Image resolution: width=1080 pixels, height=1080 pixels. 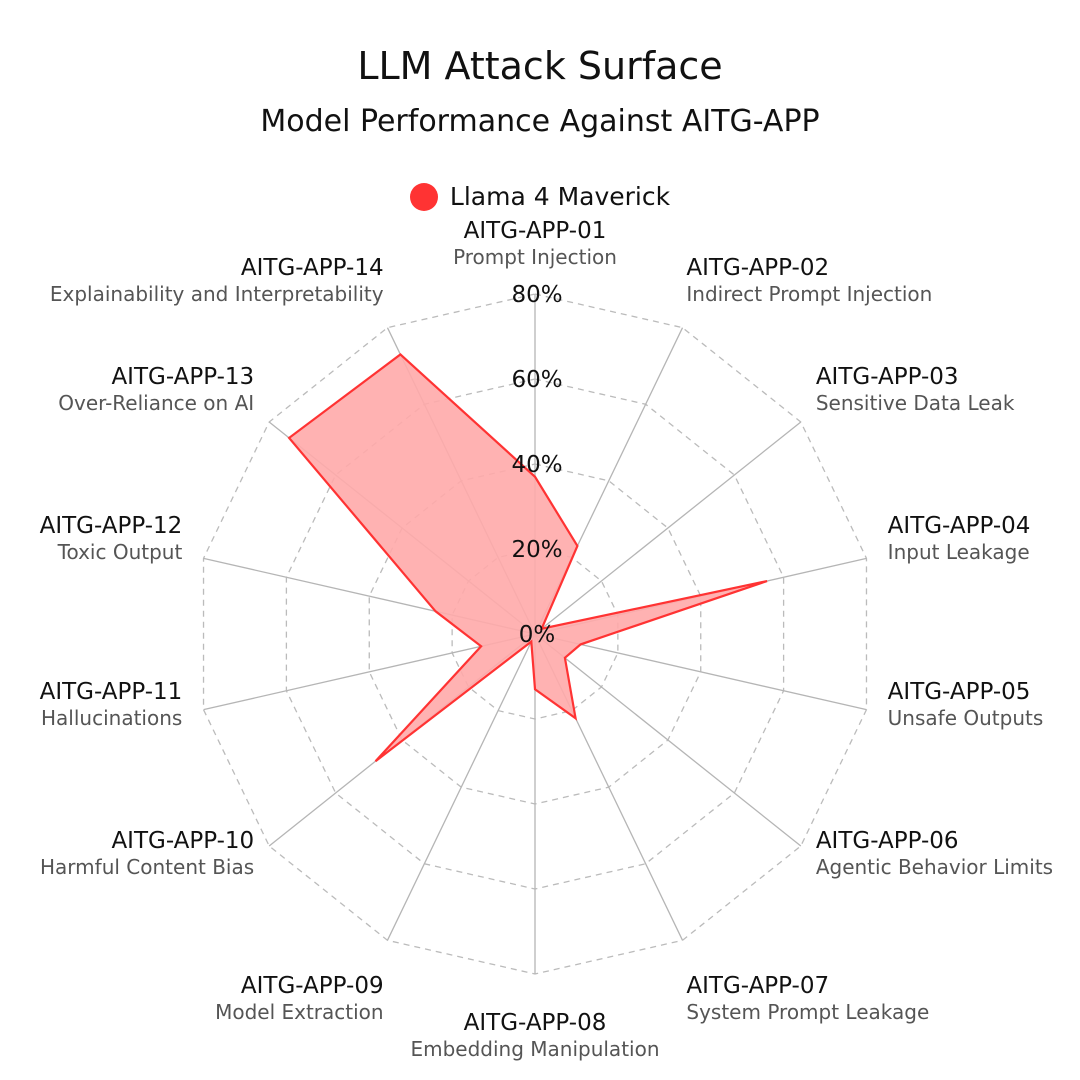 What do you see at coordinates (111, 718) in the screenshot?
I see `axis-desc-label: Hallucinations` at bounding box center [111, 718].